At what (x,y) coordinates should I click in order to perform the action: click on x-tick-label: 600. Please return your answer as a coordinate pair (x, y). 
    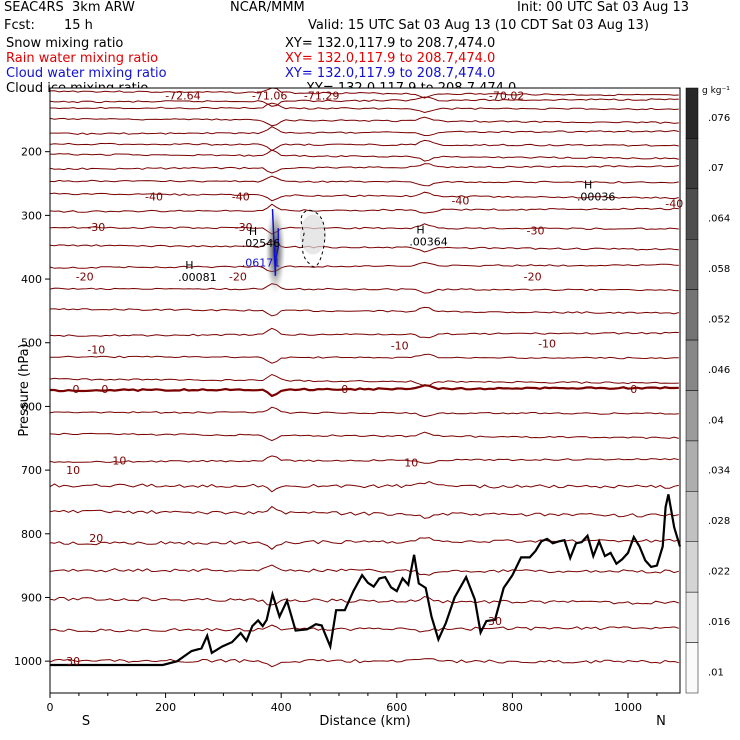
    Looking at the image, I should click on (396, 707).